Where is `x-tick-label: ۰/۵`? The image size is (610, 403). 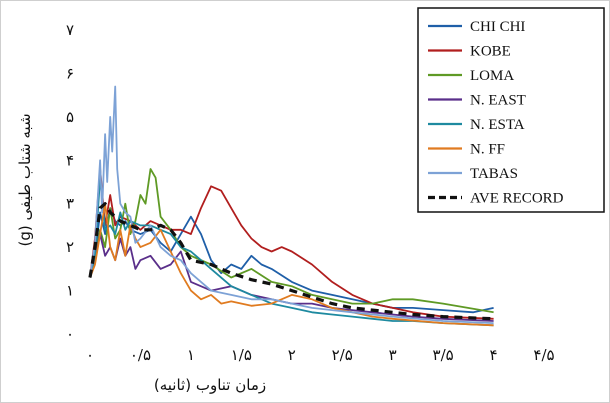
x-tick-label: ۰/۵ is located at coordinates (140, 355).